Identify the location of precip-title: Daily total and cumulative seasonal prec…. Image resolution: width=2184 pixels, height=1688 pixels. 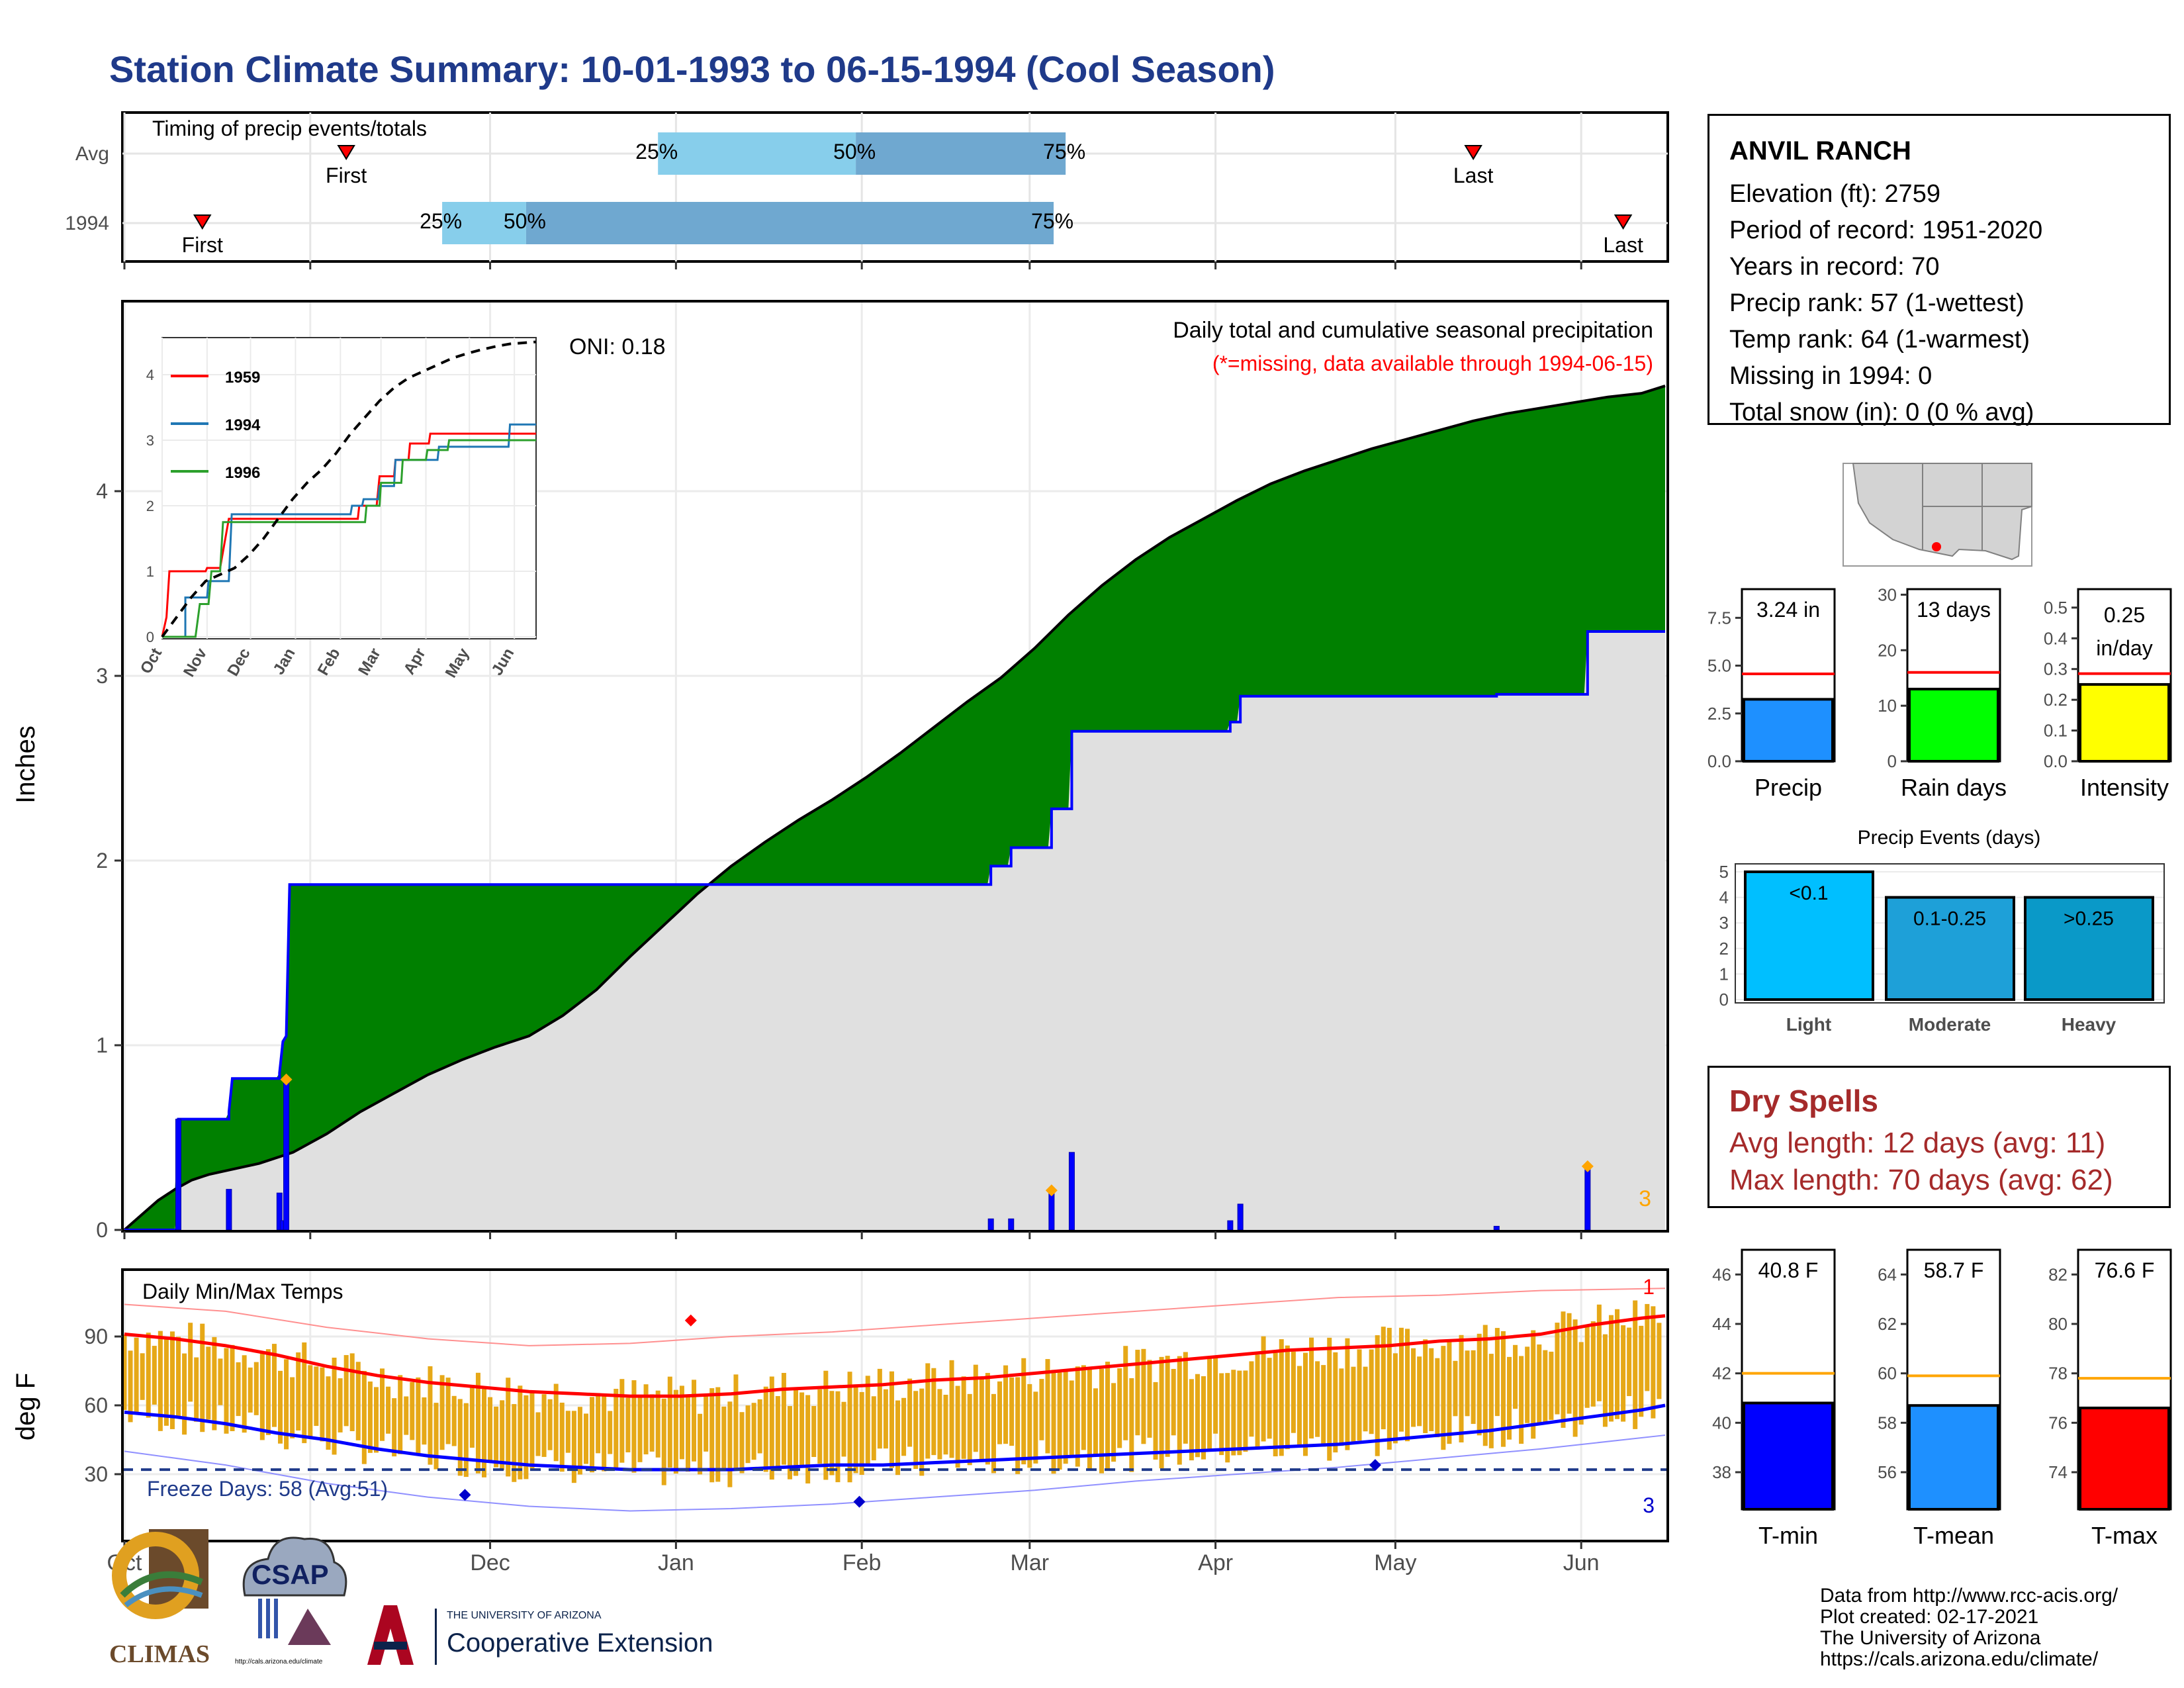
(1413, 330).